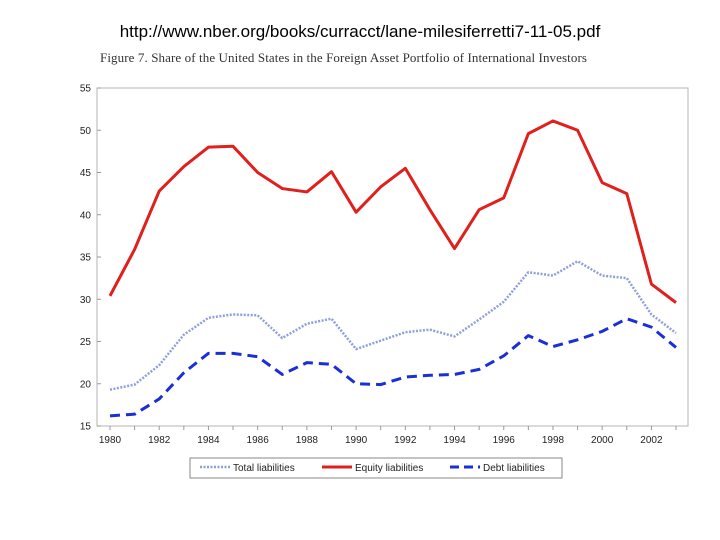  What do you see at coordinates (454, 440) in the screenshot?
I see `x-tick-label: 1994` at bounding box center [454, 440].